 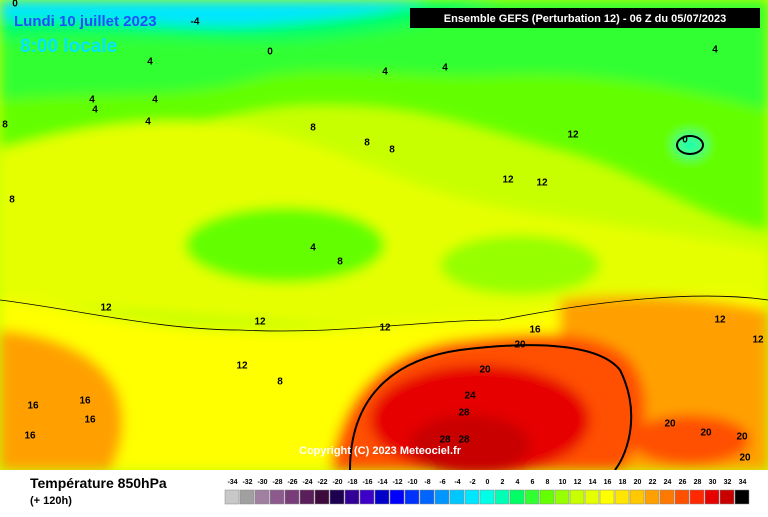 I want to click on scale-label: -12, so click(x=397, y=482).